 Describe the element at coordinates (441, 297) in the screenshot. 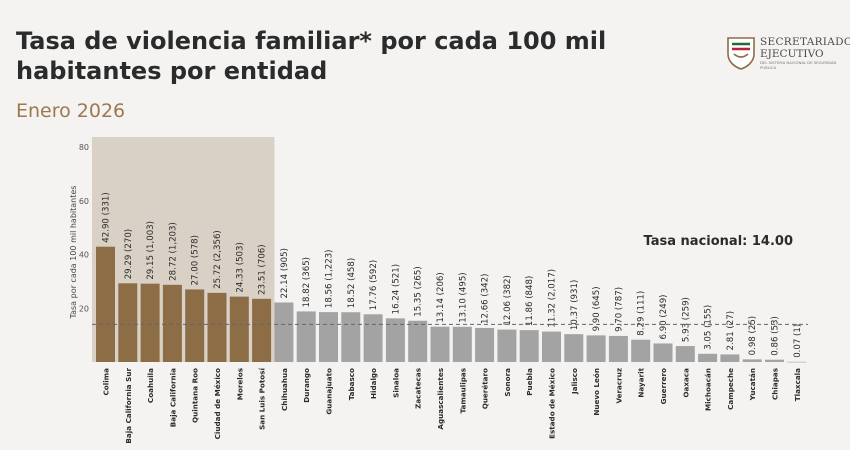

I see `data-label: 13.14 (206)` at that location.